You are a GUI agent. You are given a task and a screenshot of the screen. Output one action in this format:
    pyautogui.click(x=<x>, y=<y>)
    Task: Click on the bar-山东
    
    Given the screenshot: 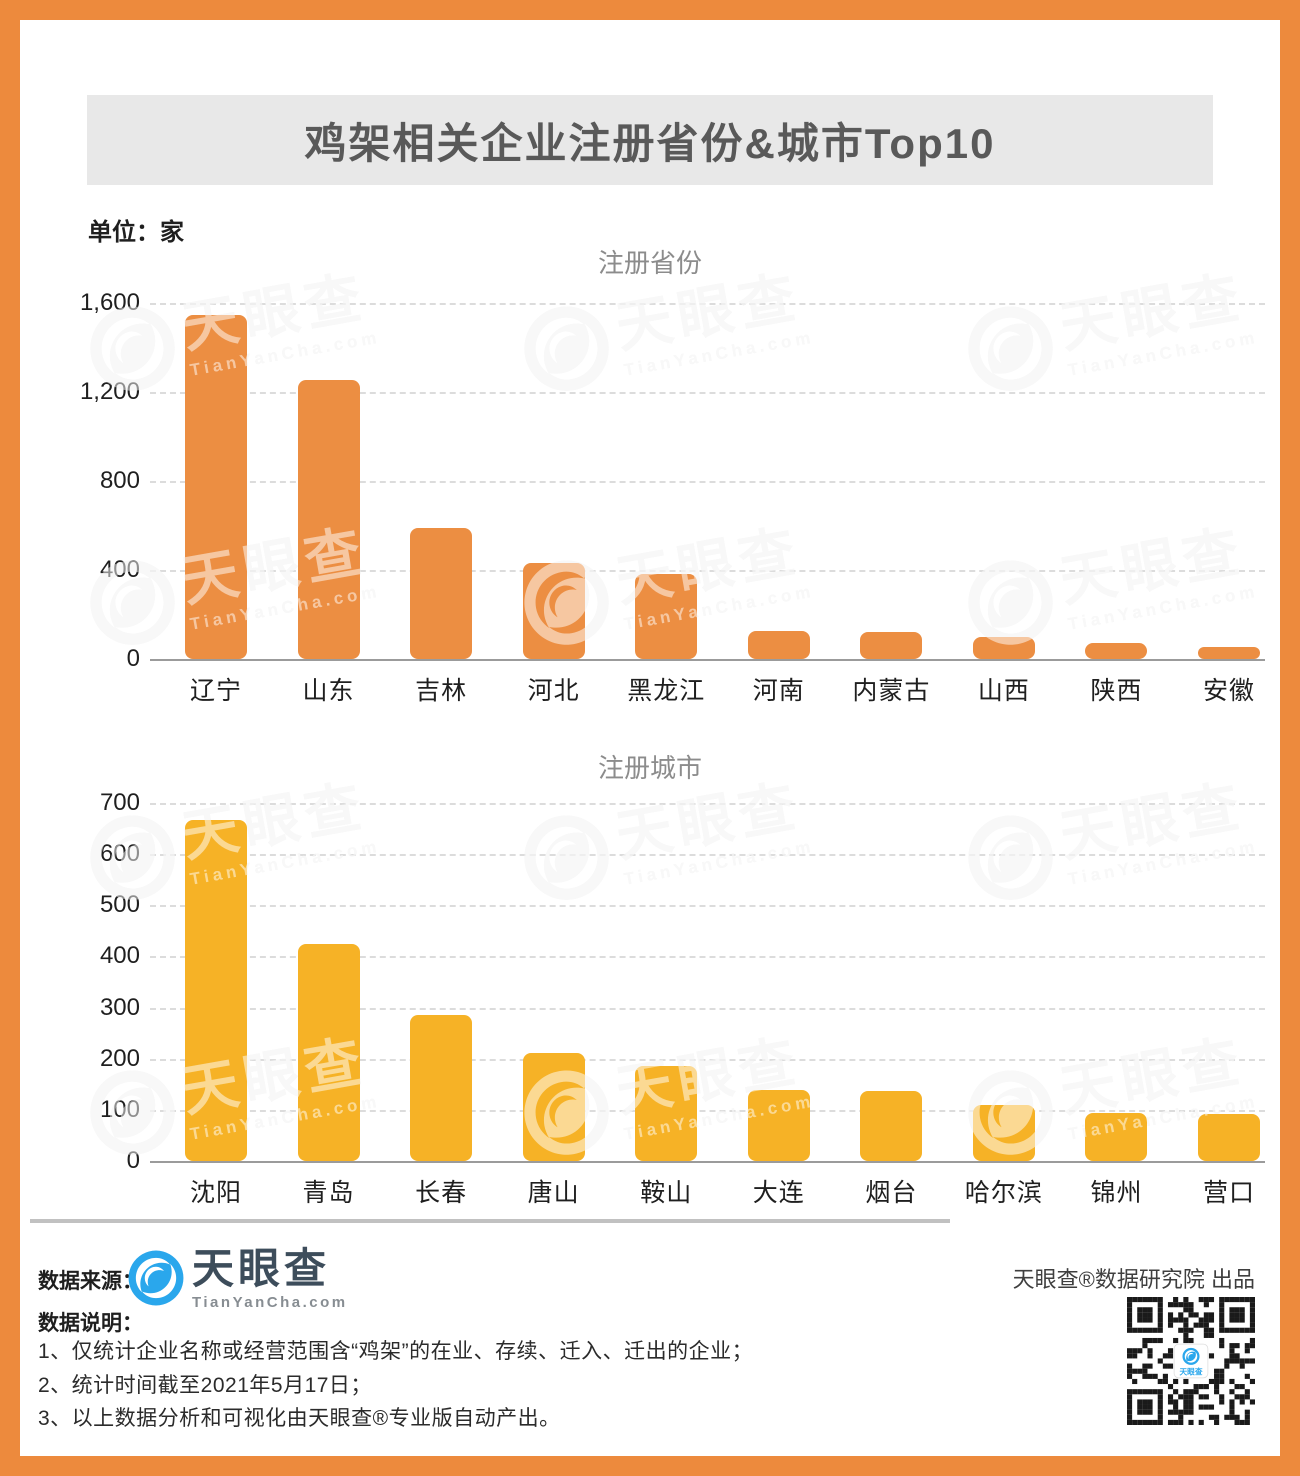 What is the action you would take?
    pyautogui.click(x=328, y=519)
    